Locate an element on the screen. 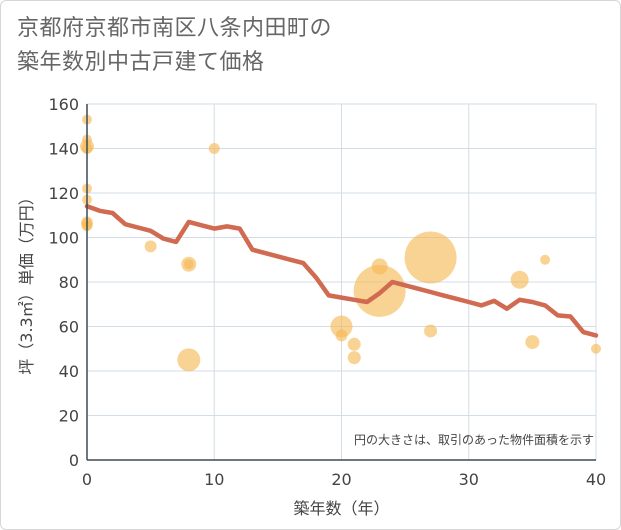 The image size is (621, 530). chart-title: 京都府京都市南区八条内田町の 築年数別中古戸建て価格 is located at coordinates (174, 46).